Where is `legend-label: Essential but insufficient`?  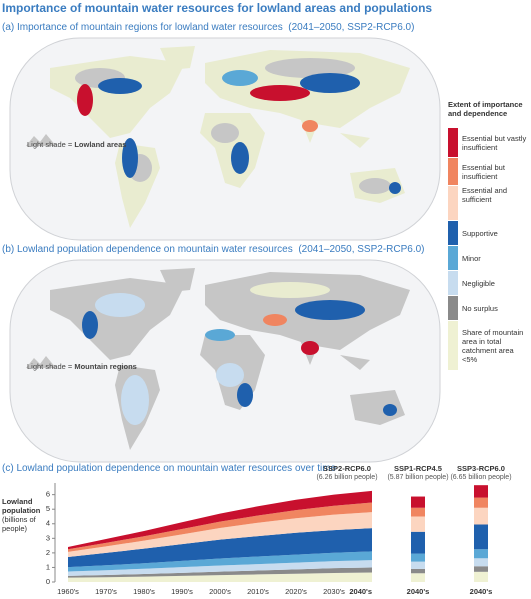 legend-label: Essential but insufficient is located at coordinates (483, 172).